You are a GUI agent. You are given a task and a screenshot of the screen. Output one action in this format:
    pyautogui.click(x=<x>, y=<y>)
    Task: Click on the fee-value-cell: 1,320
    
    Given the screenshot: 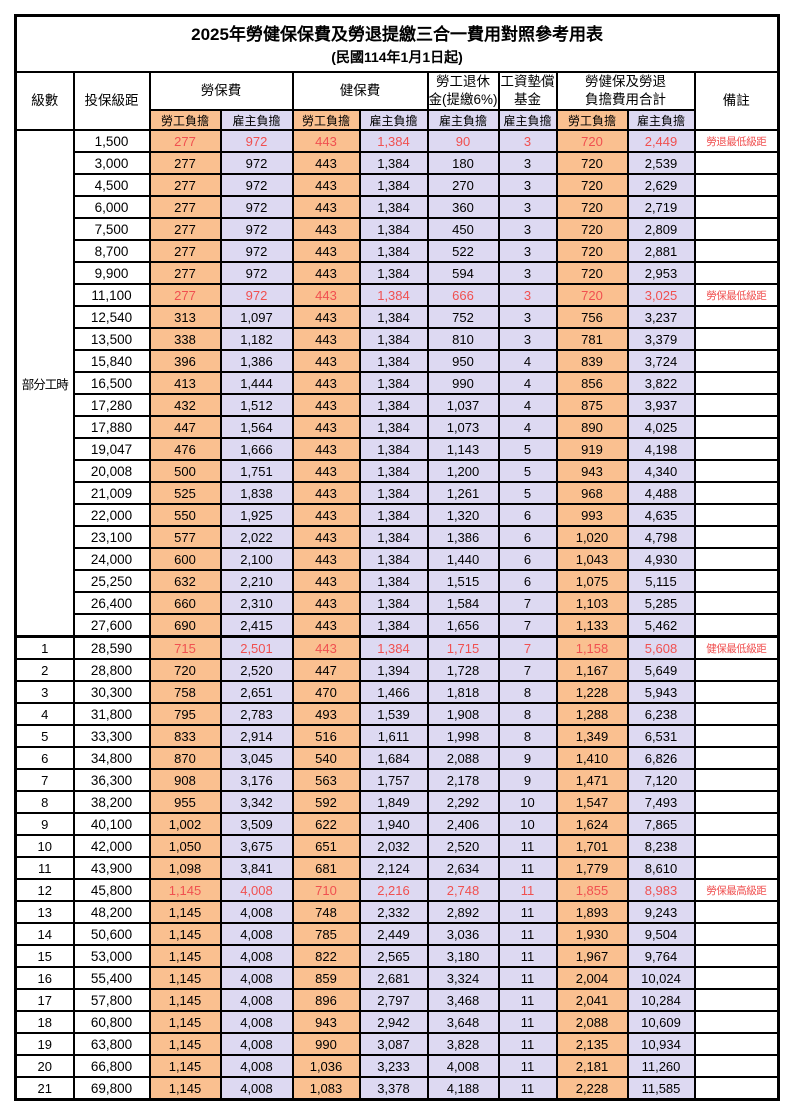 What is the action you would take?
    pyautogui.click(x=463, y=515)
    